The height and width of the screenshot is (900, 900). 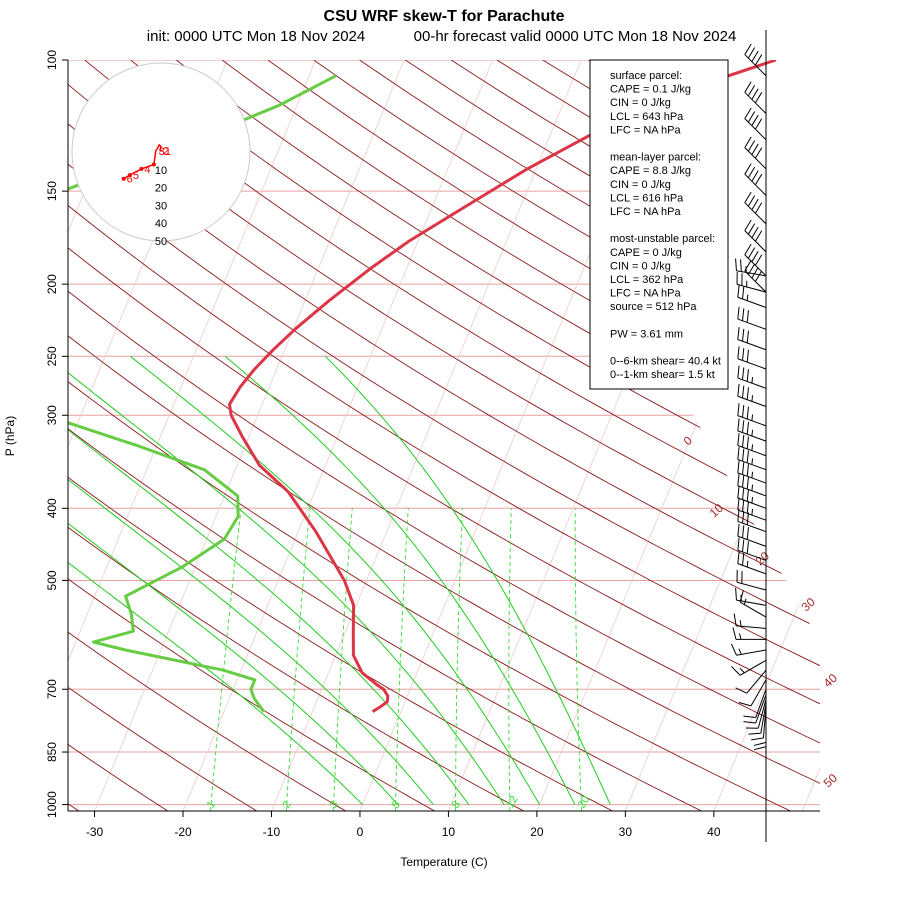 I want to click on pressure-tick-label: 100, so click(x=52, y=60).